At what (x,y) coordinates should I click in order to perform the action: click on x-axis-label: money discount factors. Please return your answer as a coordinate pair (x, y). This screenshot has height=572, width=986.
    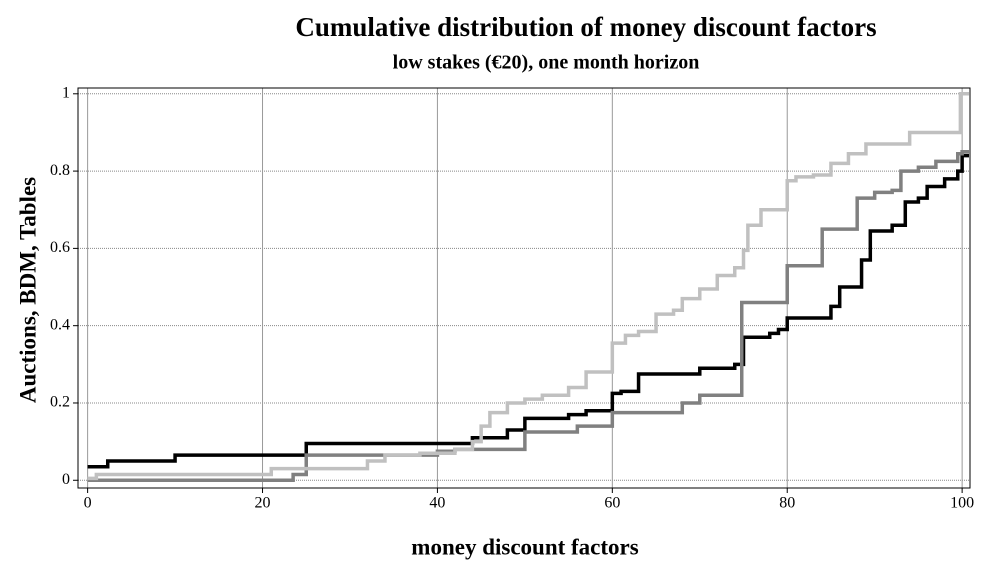
    Looking at the image, I should click on (524, 546).